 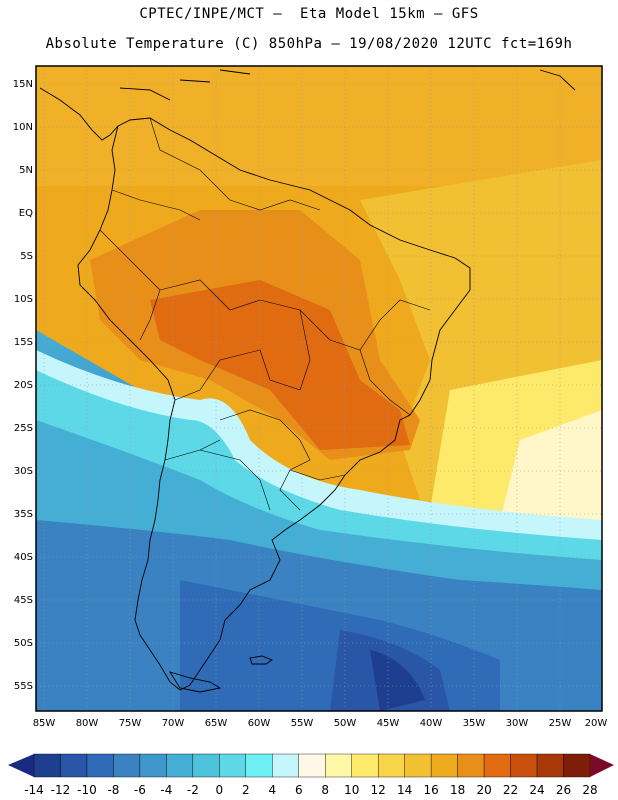 I want to click on lon-label: 40W, so click(x=431, y=723).